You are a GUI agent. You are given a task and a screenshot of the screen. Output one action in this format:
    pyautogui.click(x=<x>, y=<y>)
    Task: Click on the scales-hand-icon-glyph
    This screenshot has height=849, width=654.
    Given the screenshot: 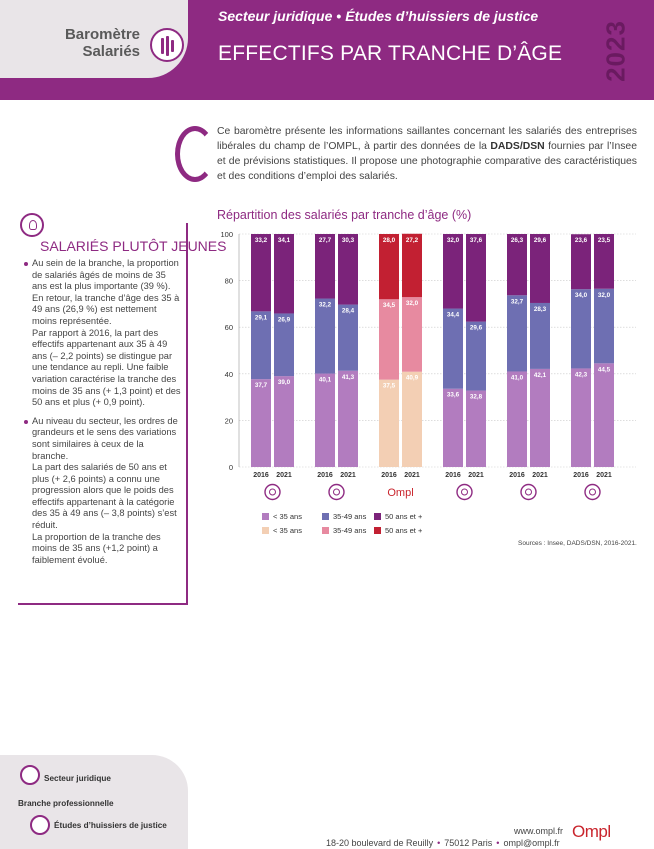 What is the action you would take?
    pyautogui.click(x=272, y=492)
    